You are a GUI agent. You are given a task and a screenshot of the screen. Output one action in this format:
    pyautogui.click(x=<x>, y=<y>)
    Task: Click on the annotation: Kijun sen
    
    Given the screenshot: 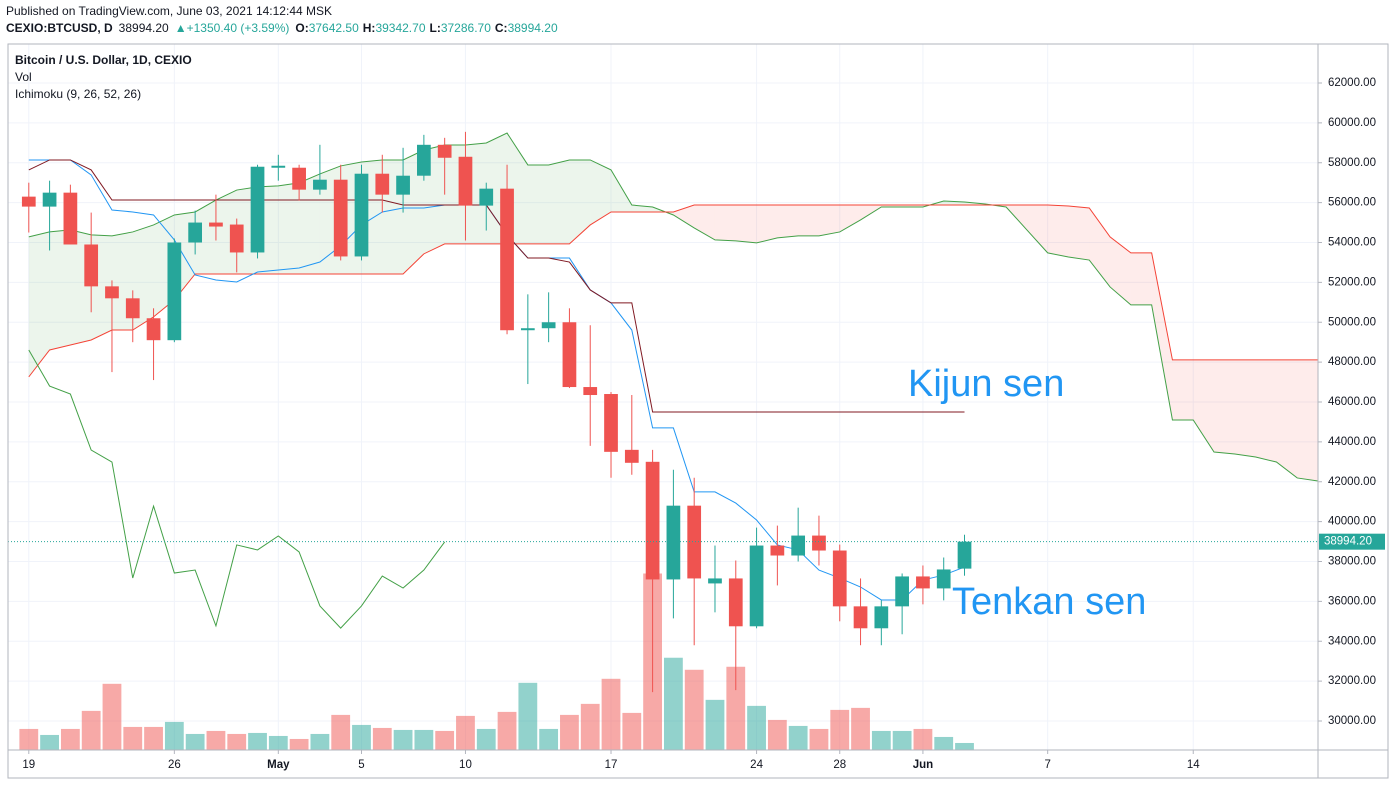 What is the action you would take?
    pyautogui.click(x=986, y=384)
    